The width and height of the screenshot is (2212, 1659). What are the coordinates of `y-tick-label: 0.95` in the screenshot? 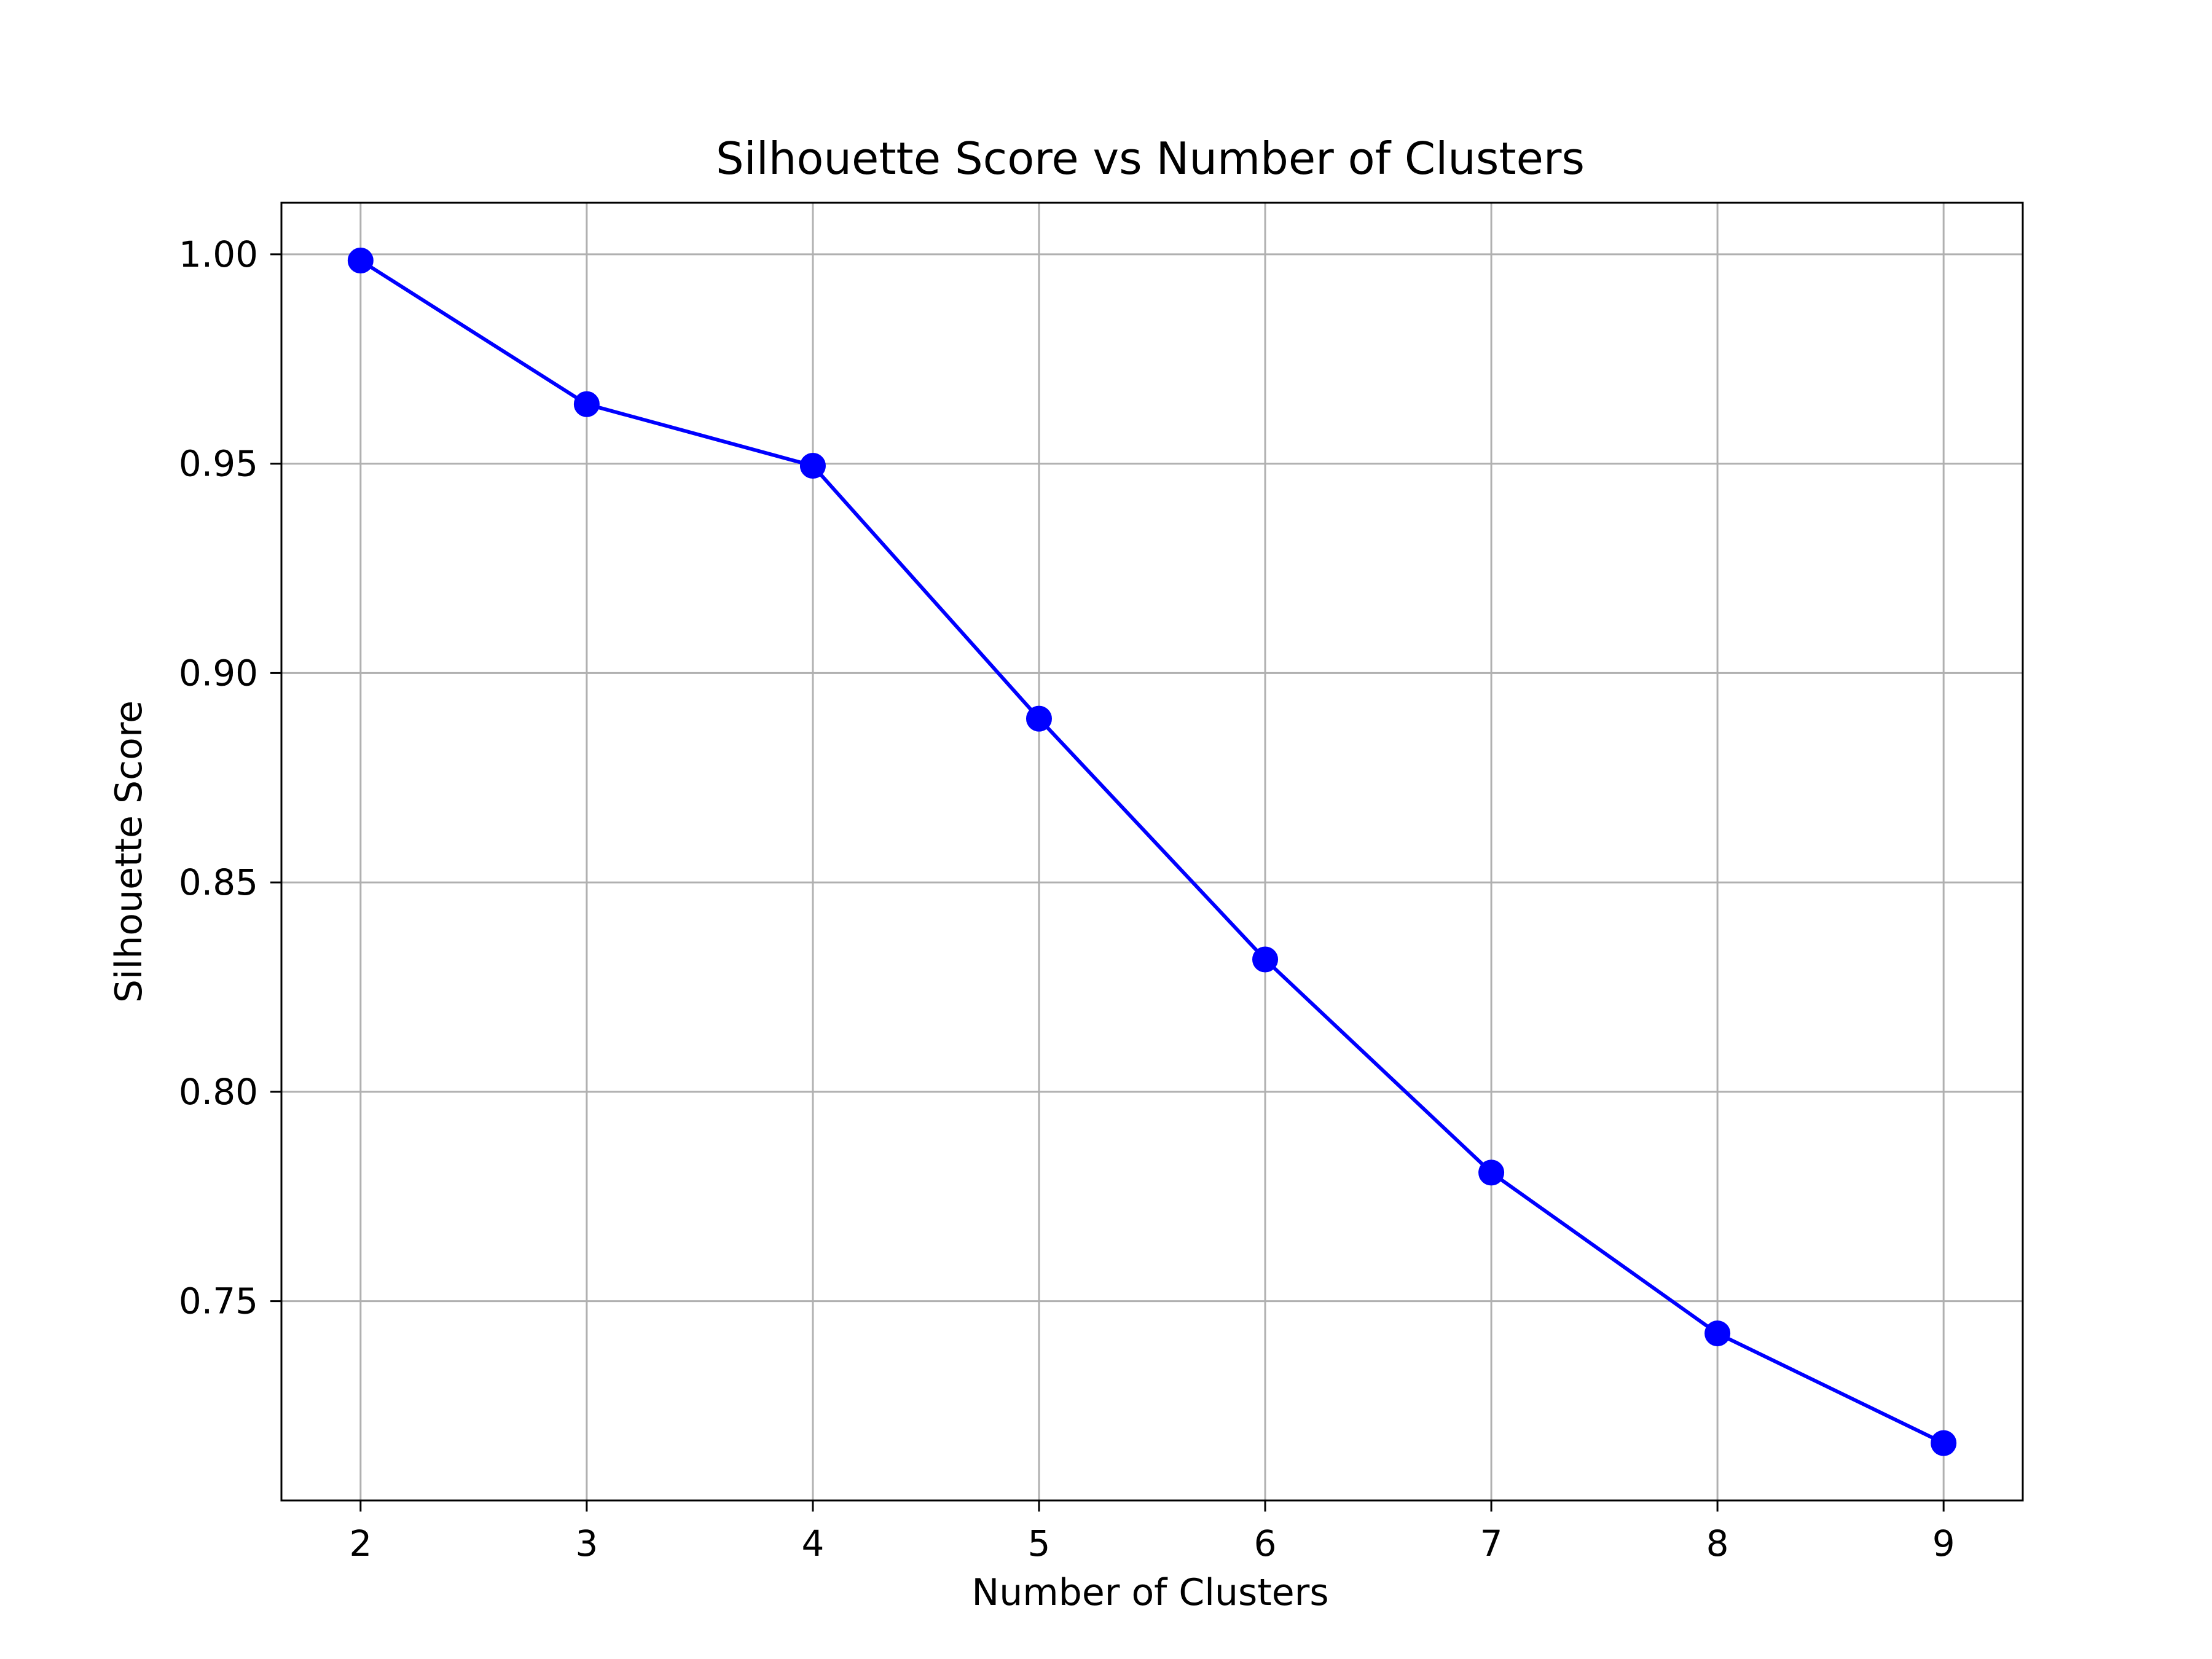 It's located at (218, 464).